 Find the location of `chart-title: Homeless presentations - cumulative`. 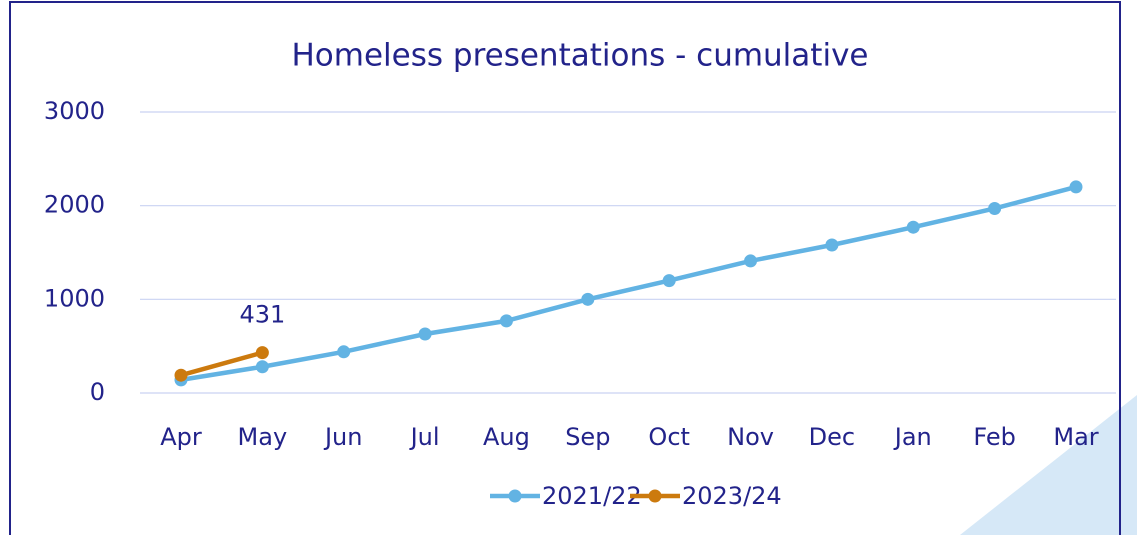

chart-title: Homeless presentations - cumulative is located at coordinates (580, 56).